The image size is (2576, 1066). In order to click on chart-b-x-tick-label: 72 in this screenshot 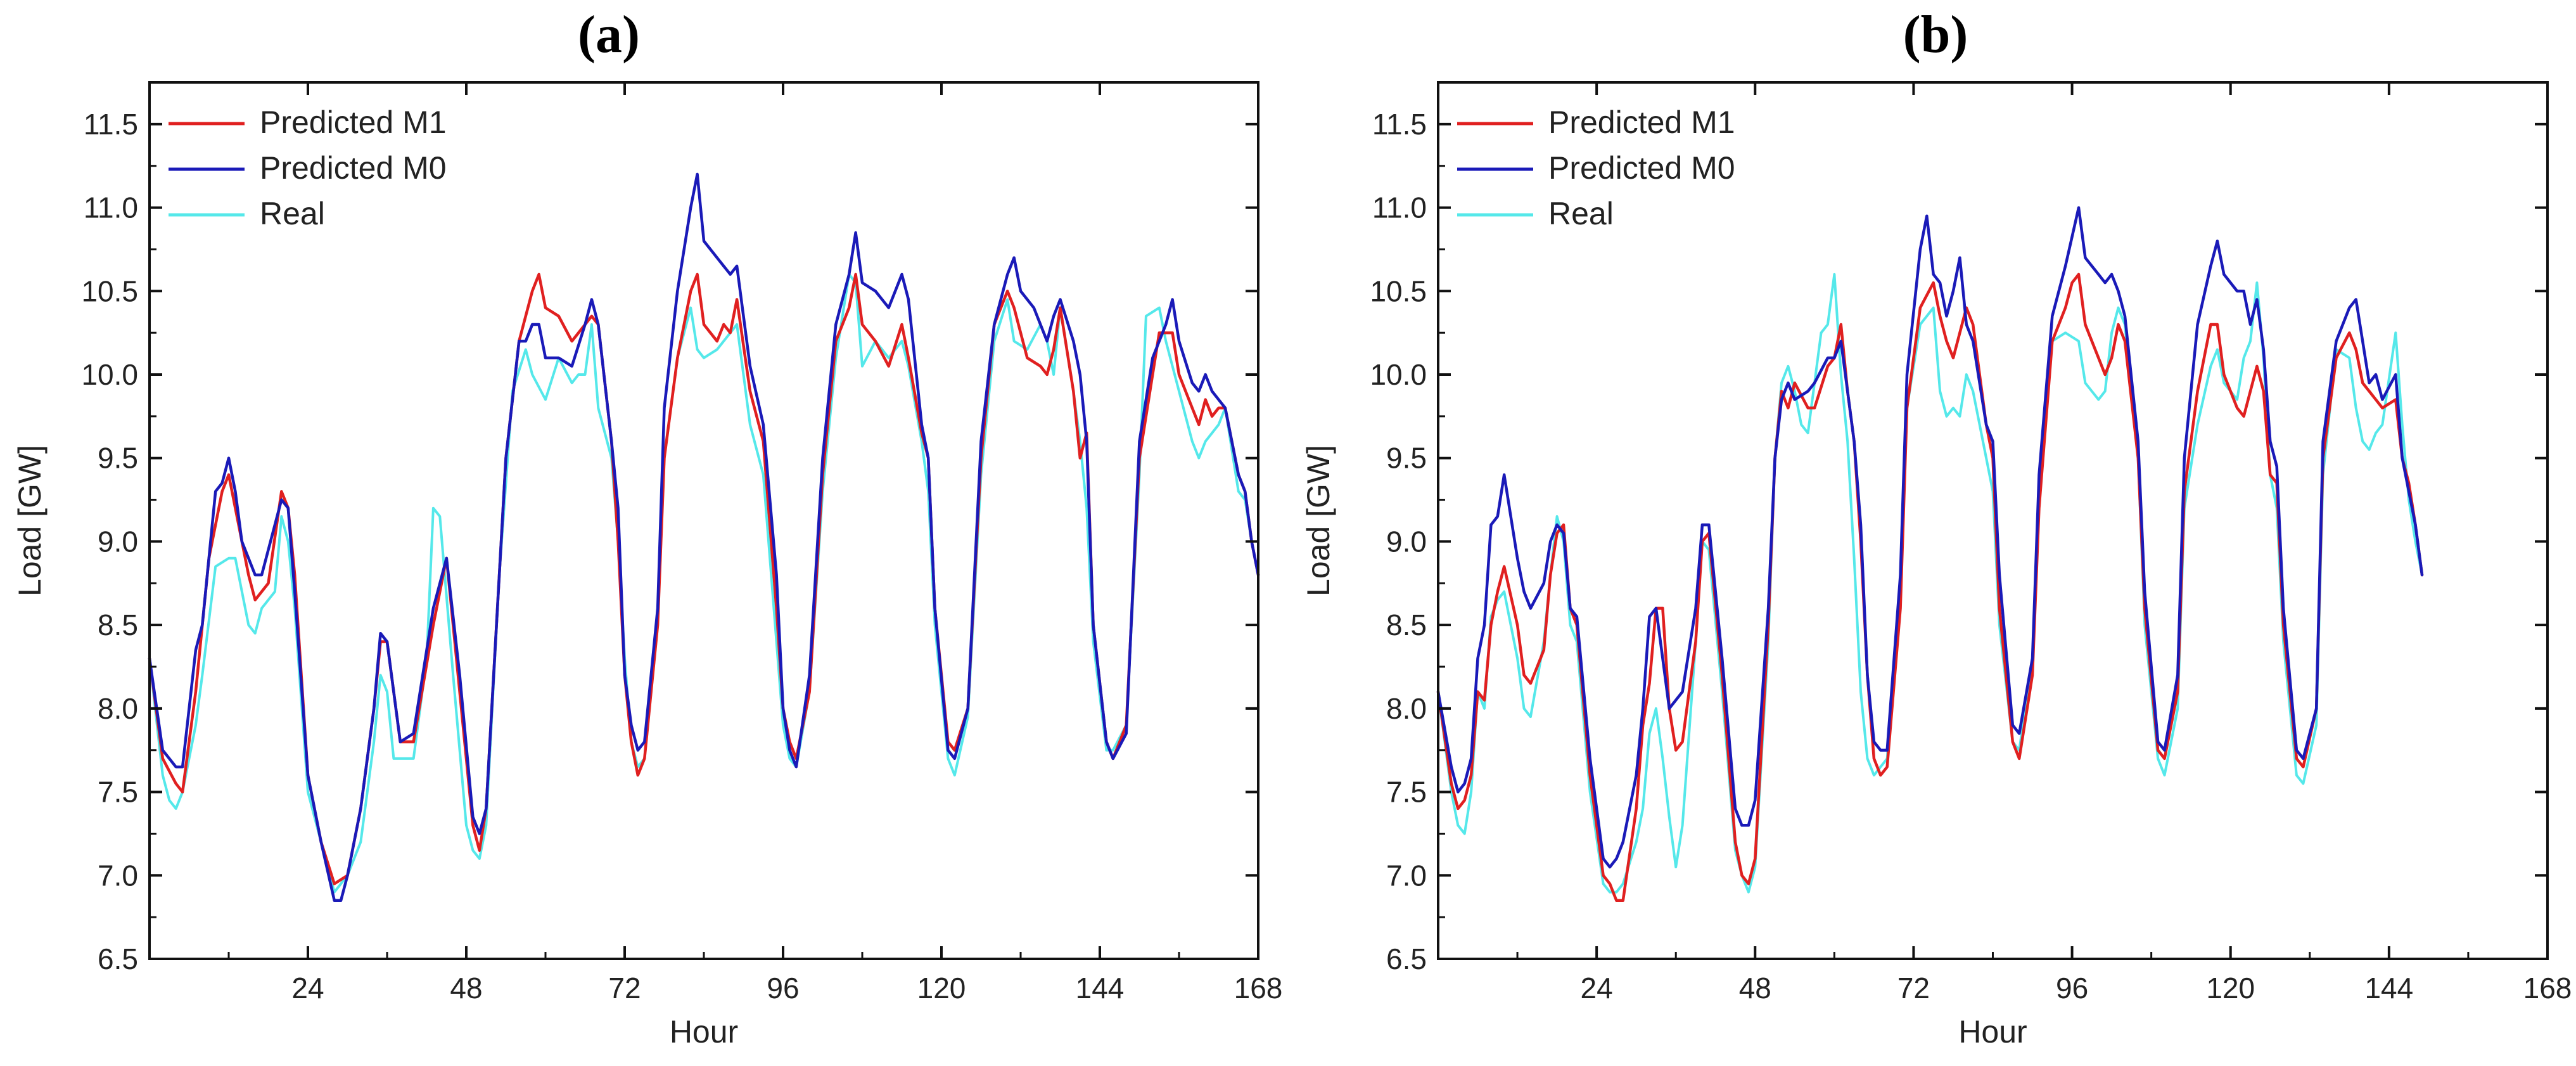, I will do `click(1914, 989)`.